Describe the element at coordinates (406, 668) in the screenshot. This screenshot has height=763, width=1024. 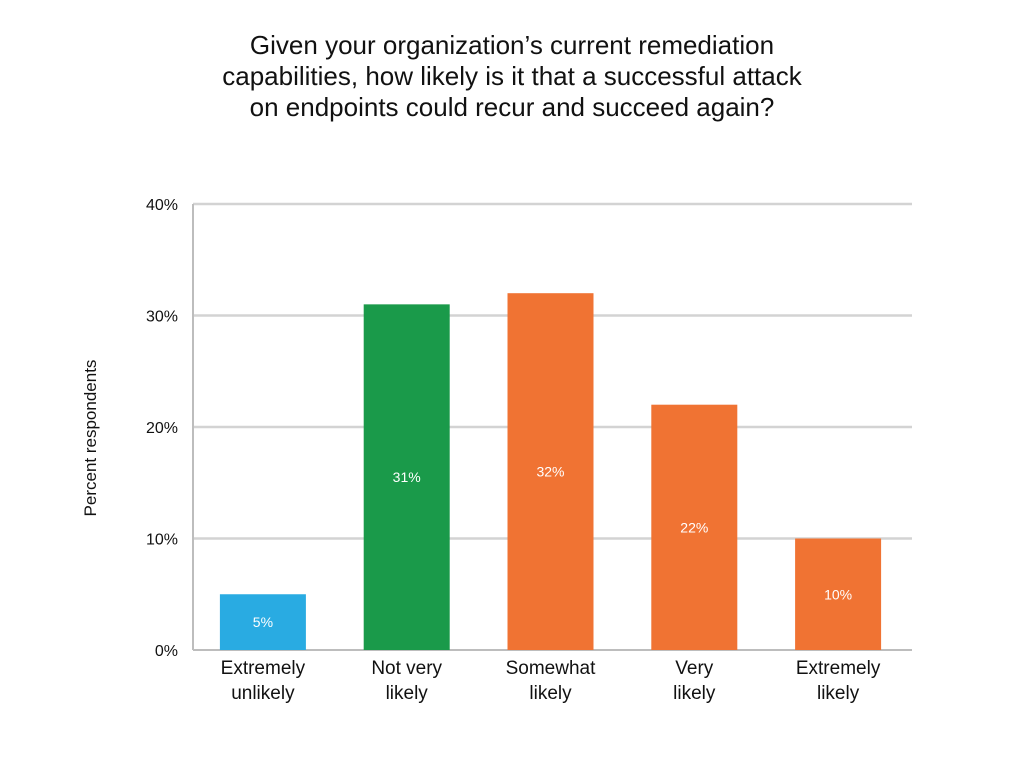
I see `x-tick-label: Not very` at that location.